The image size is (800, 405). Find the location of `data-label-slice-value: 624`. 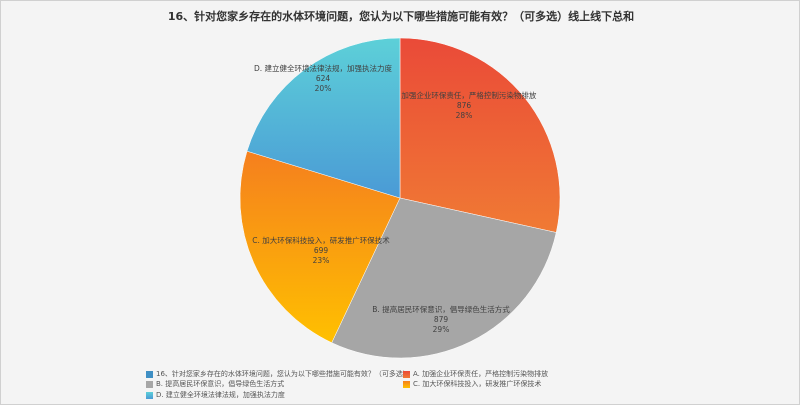

data-label-slice-value: 624 is located at coordinates (323, 78).